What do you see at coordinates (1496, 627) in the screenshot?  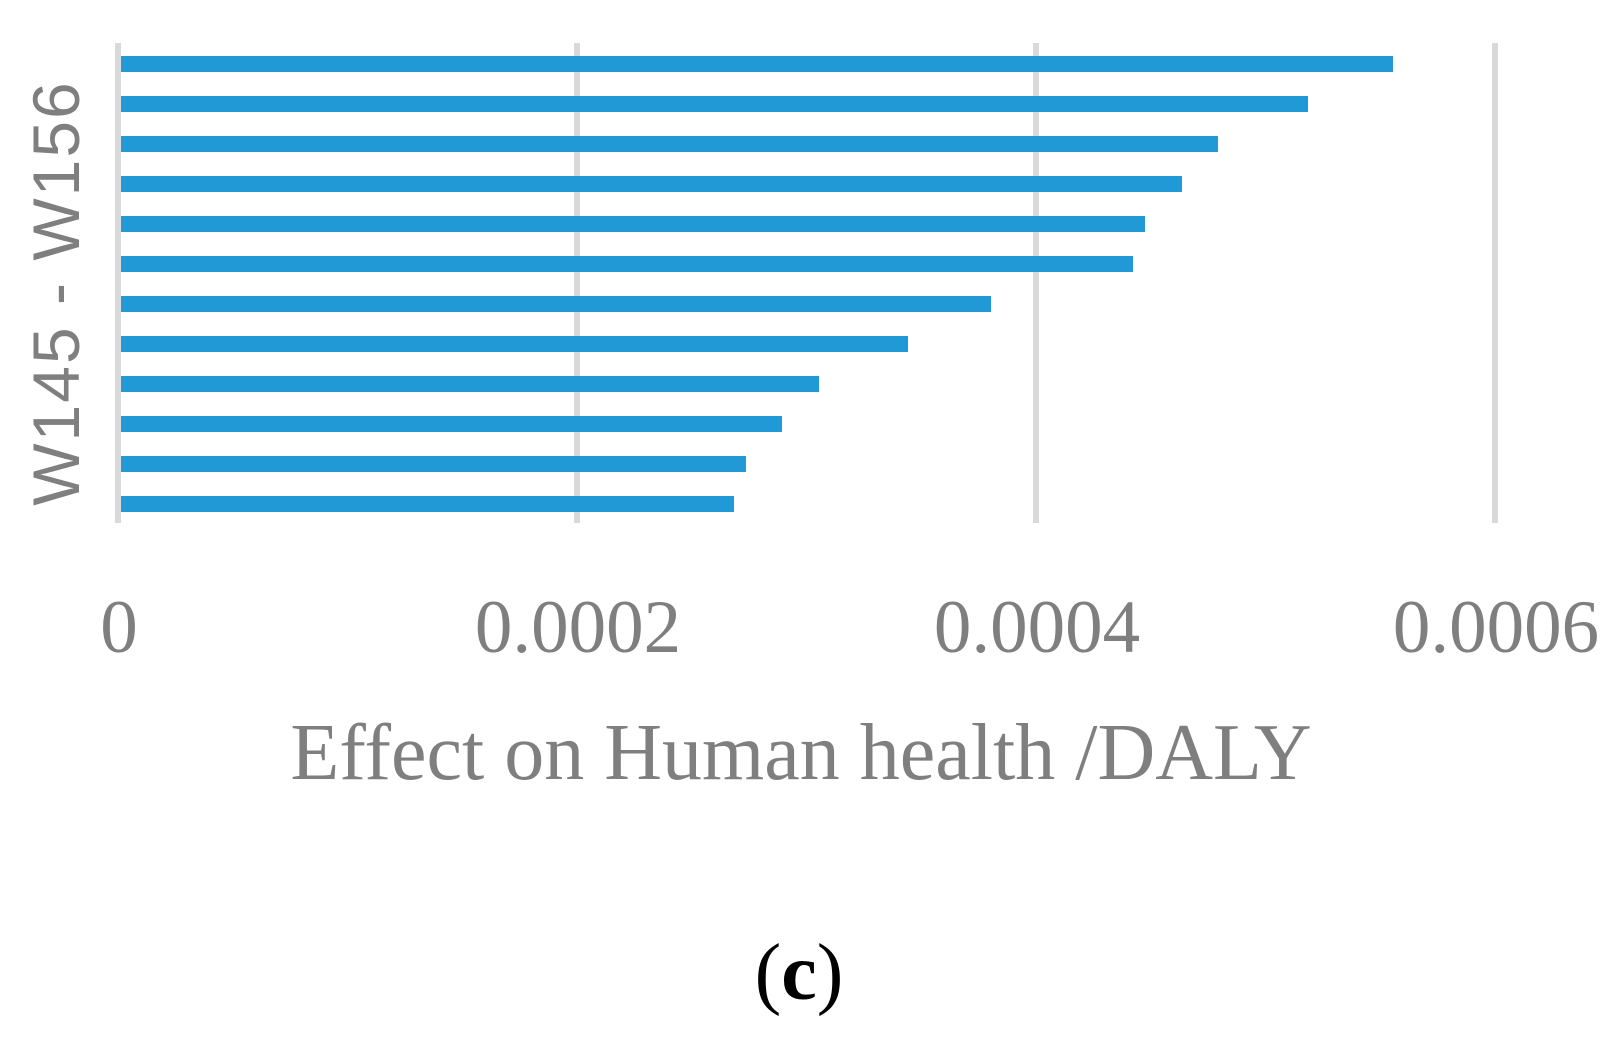 I see `x-tick-label: 0.0006` at bounding box center [1496, 627].